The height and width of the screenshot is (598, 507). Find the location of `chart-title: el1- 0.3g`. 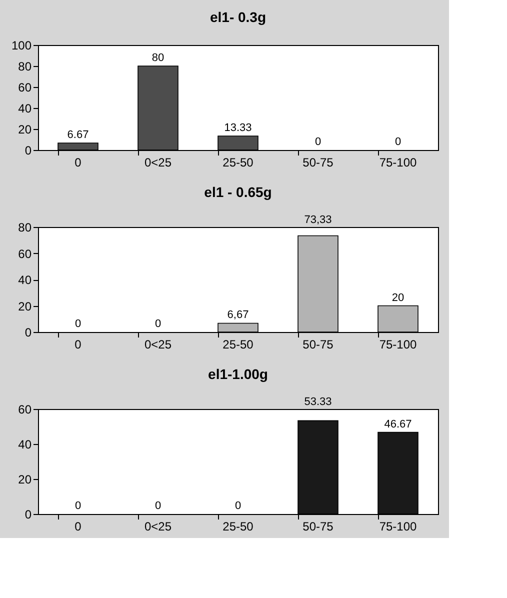

chart-title: el1- 0.3g is located at coordinates (238, 17).